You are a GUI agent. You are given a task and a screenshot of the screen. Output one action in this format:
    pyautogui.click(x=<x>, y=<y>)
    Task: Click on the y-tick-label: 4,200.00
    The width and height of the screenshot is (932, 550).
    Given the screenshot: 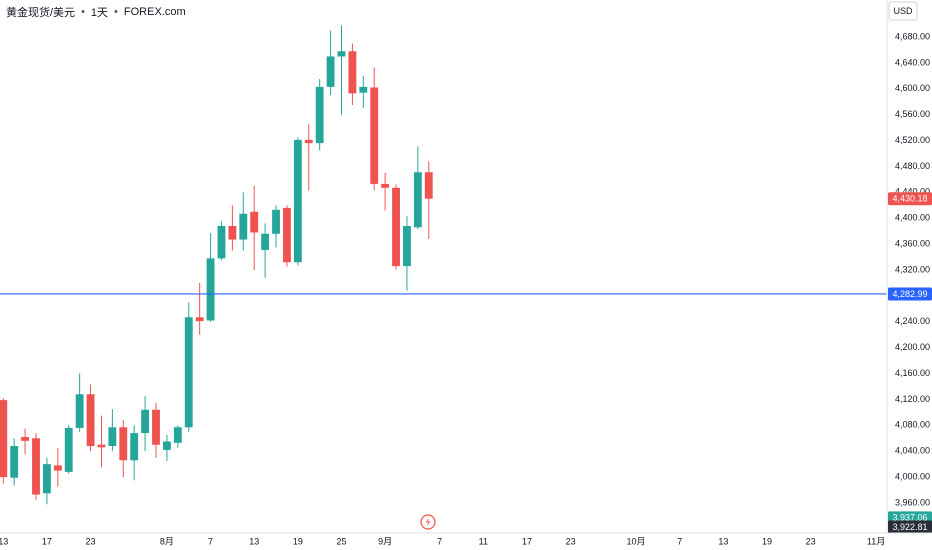 What is the action you would take?
    pyautogui.click(x=912, y=347)
    